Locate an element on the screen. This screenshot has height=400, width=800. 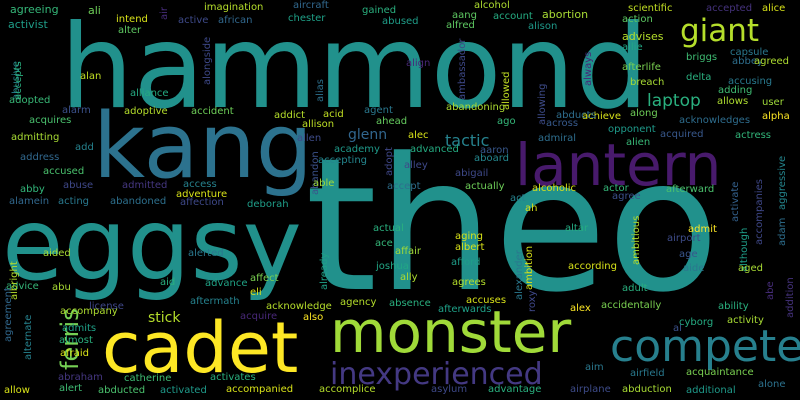
word-adventure: adventure is located at coordinates (202, 194).